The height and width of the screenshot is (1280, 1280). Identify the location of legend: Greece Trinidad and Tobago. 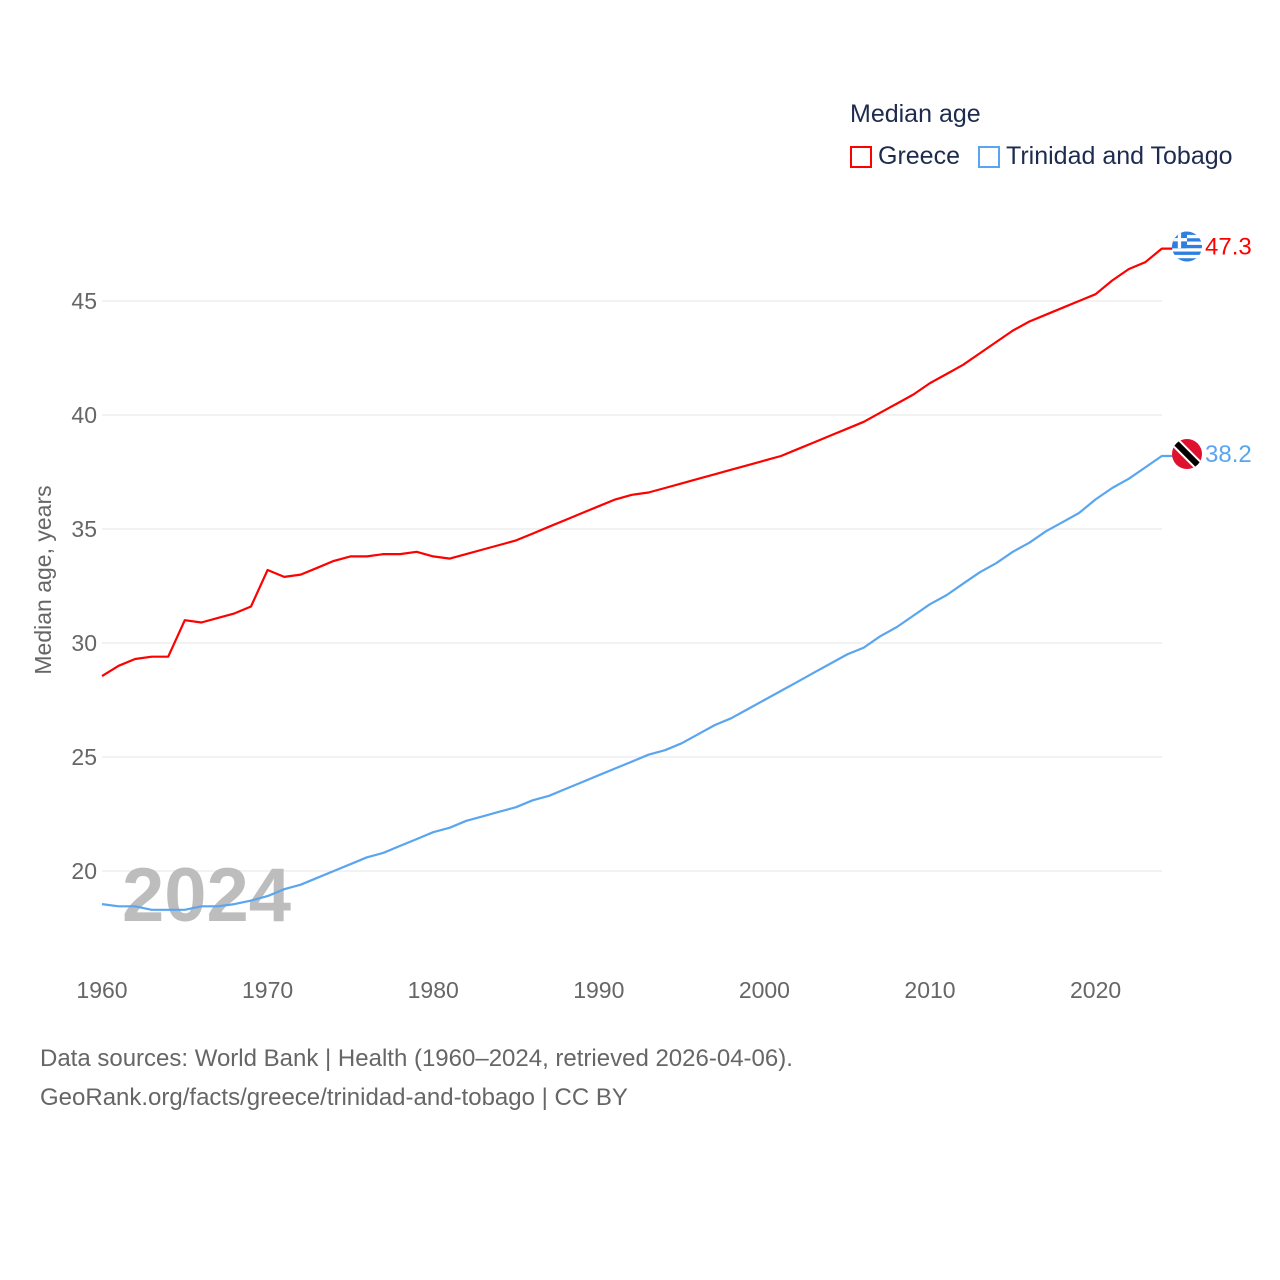
(1050, 156).